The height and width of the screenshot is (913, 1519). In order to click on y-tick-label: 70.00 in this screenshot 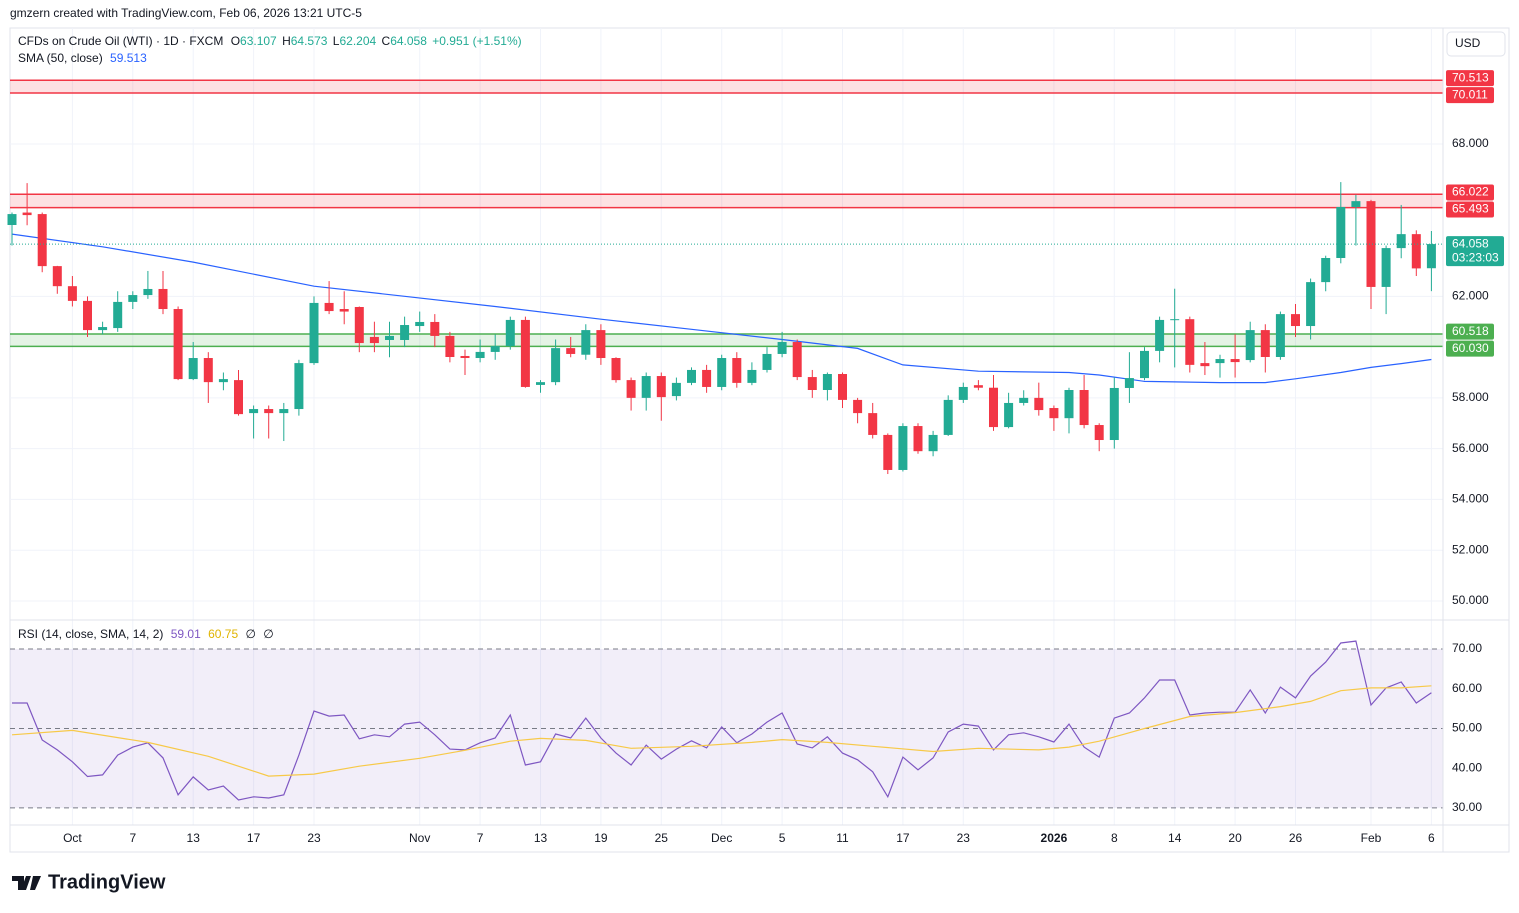, I will do `click(1467, 648)`.